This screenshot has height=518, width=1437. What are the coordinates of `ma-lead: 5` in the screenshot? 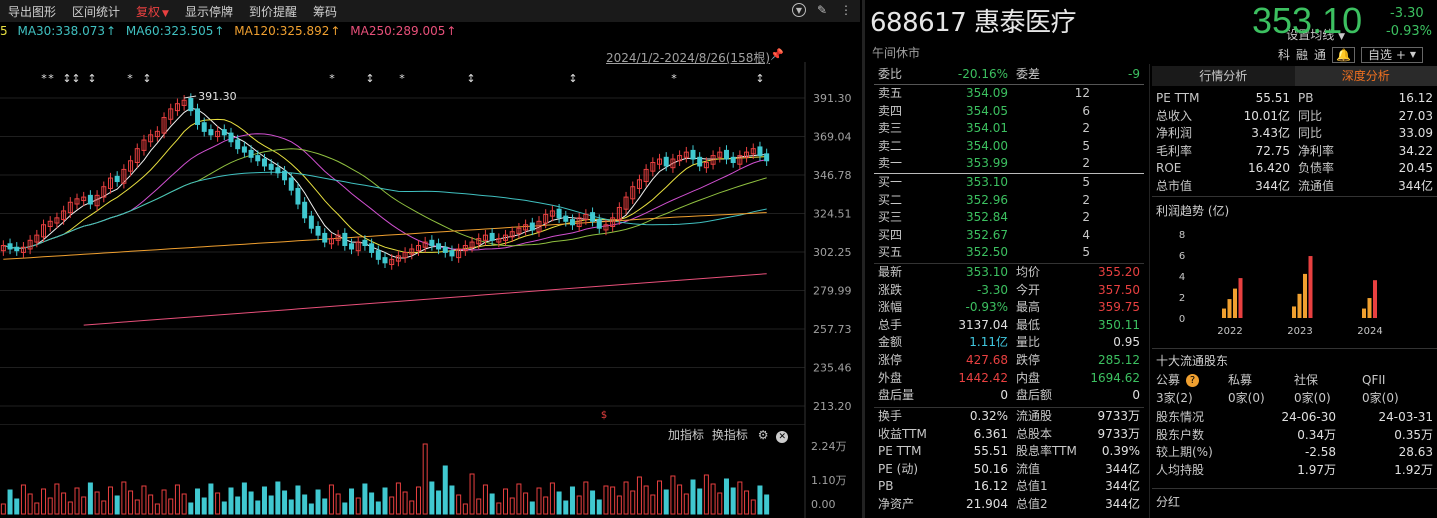 It's located at (4, 31).